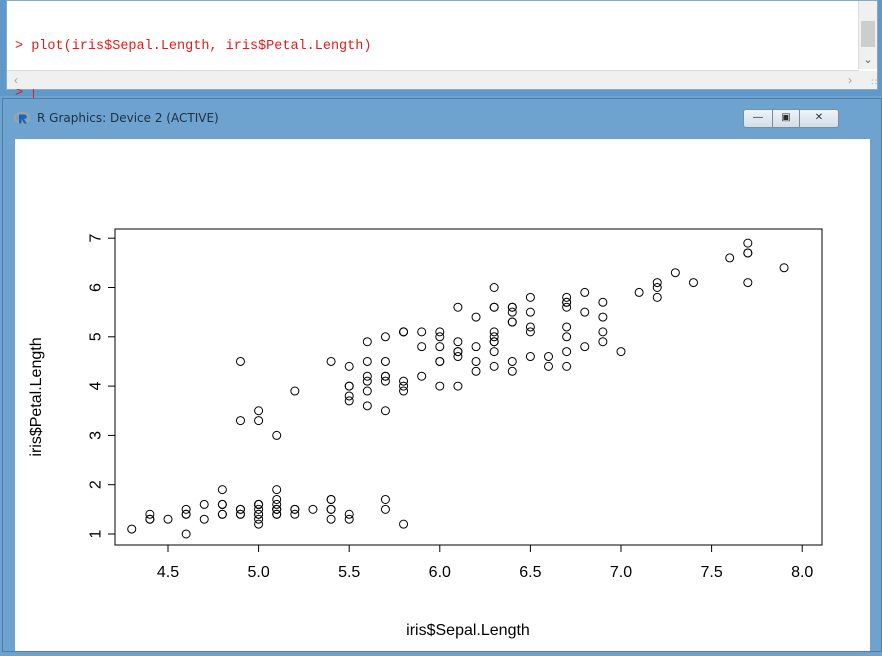 This screenshot has width=882, height=656. What do you see at coordinates (850, 80) in the screenshot?
I see `chevron-right-icon: ›` at bounding box center [850, 80].